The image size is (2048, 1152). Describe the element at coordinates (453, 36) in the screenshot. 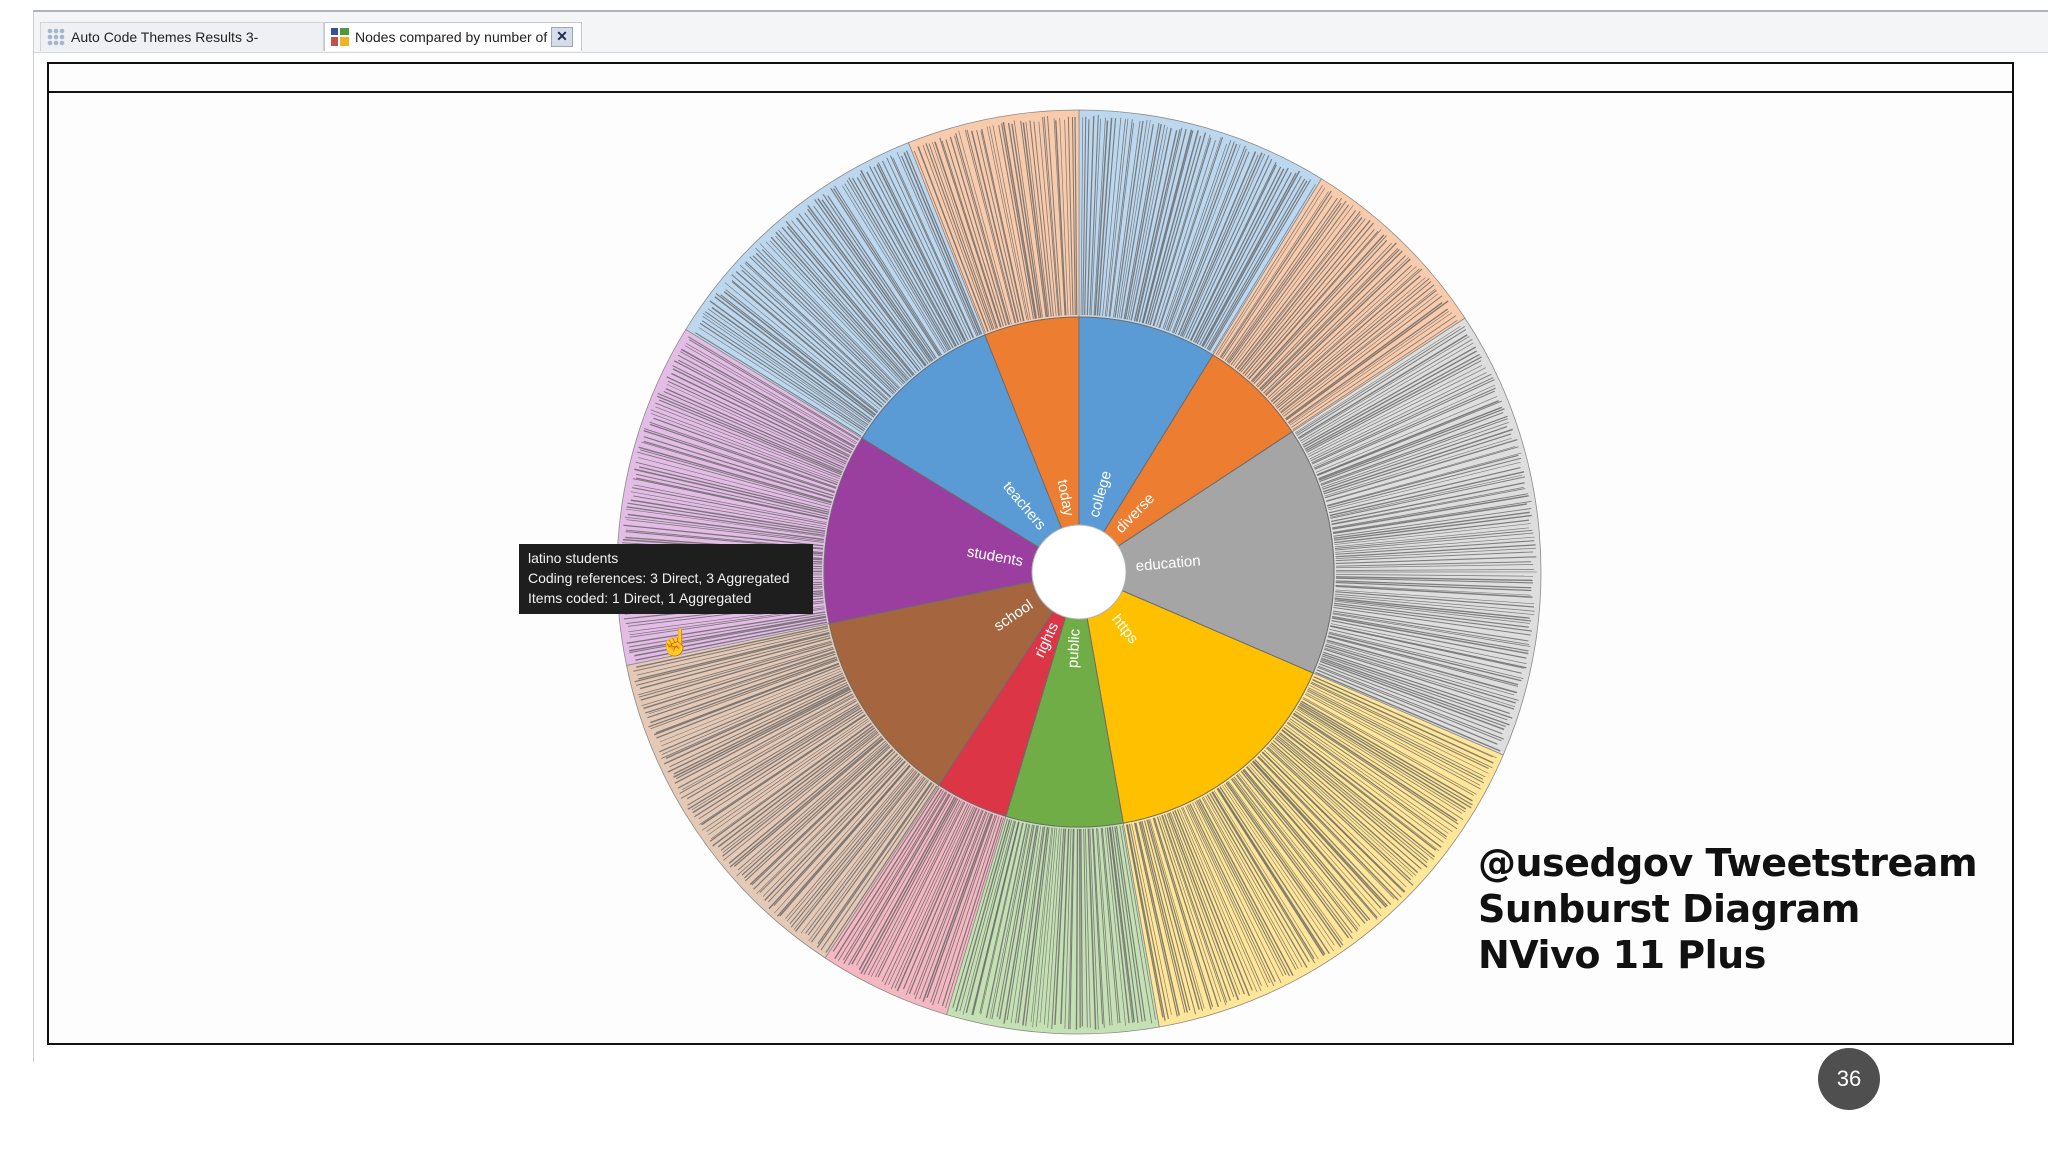

I see `tab-nodes-compared: Nodes compared by number of ✕` at that location.